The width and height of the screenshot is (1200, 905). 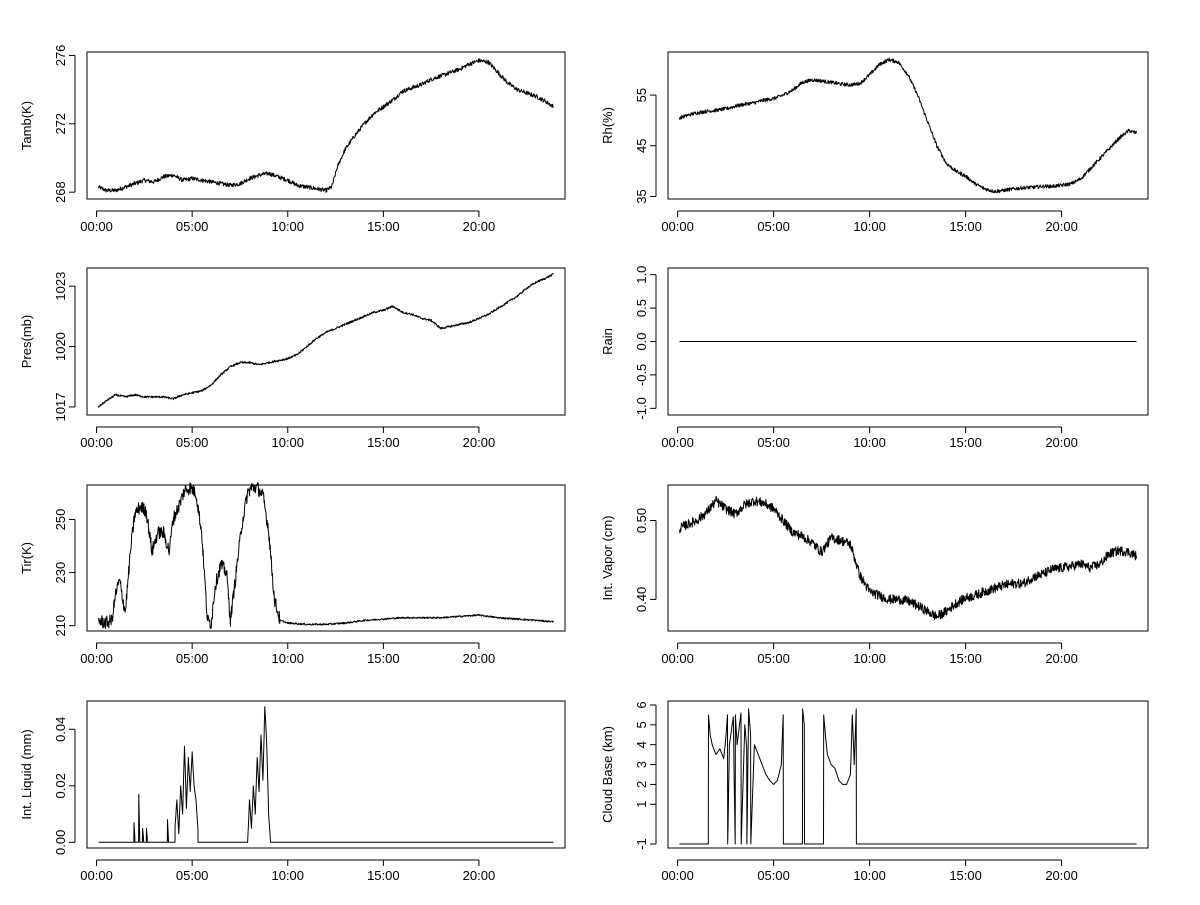 I want to click on y-tick-label: 0.0, so click(x=641, y=341).